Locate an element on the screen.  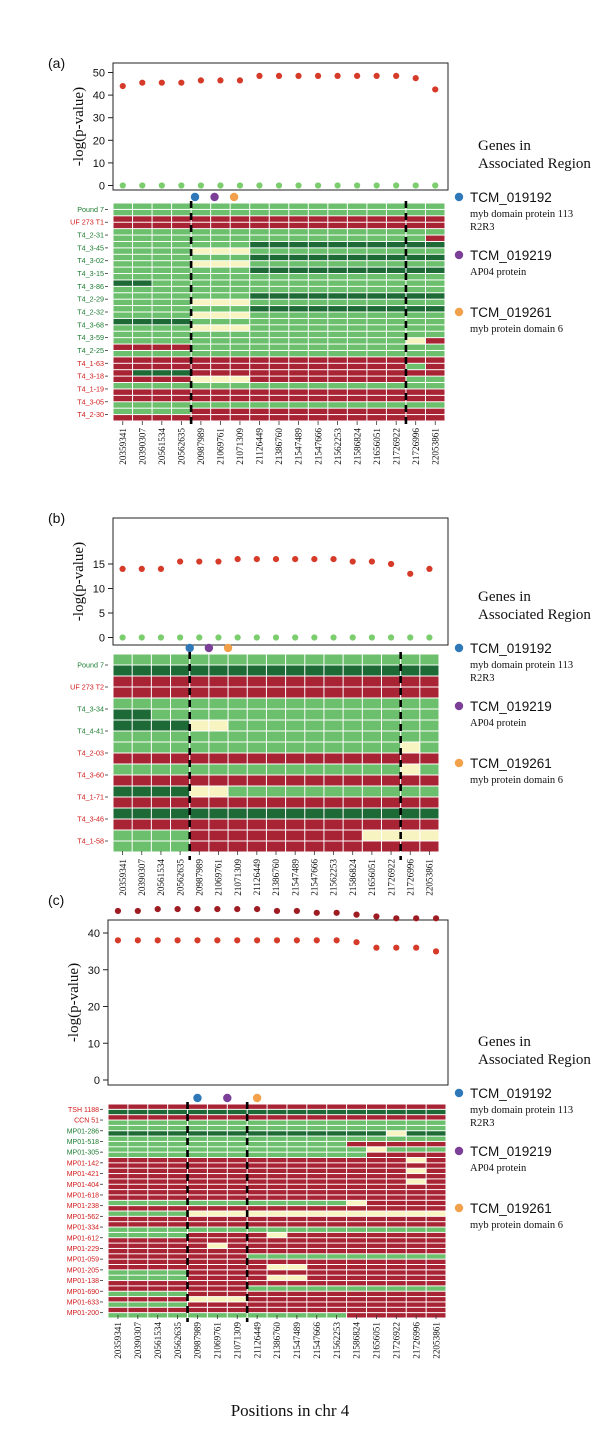
x-tick-label: 20562635 is located at coordinates (182, 446).